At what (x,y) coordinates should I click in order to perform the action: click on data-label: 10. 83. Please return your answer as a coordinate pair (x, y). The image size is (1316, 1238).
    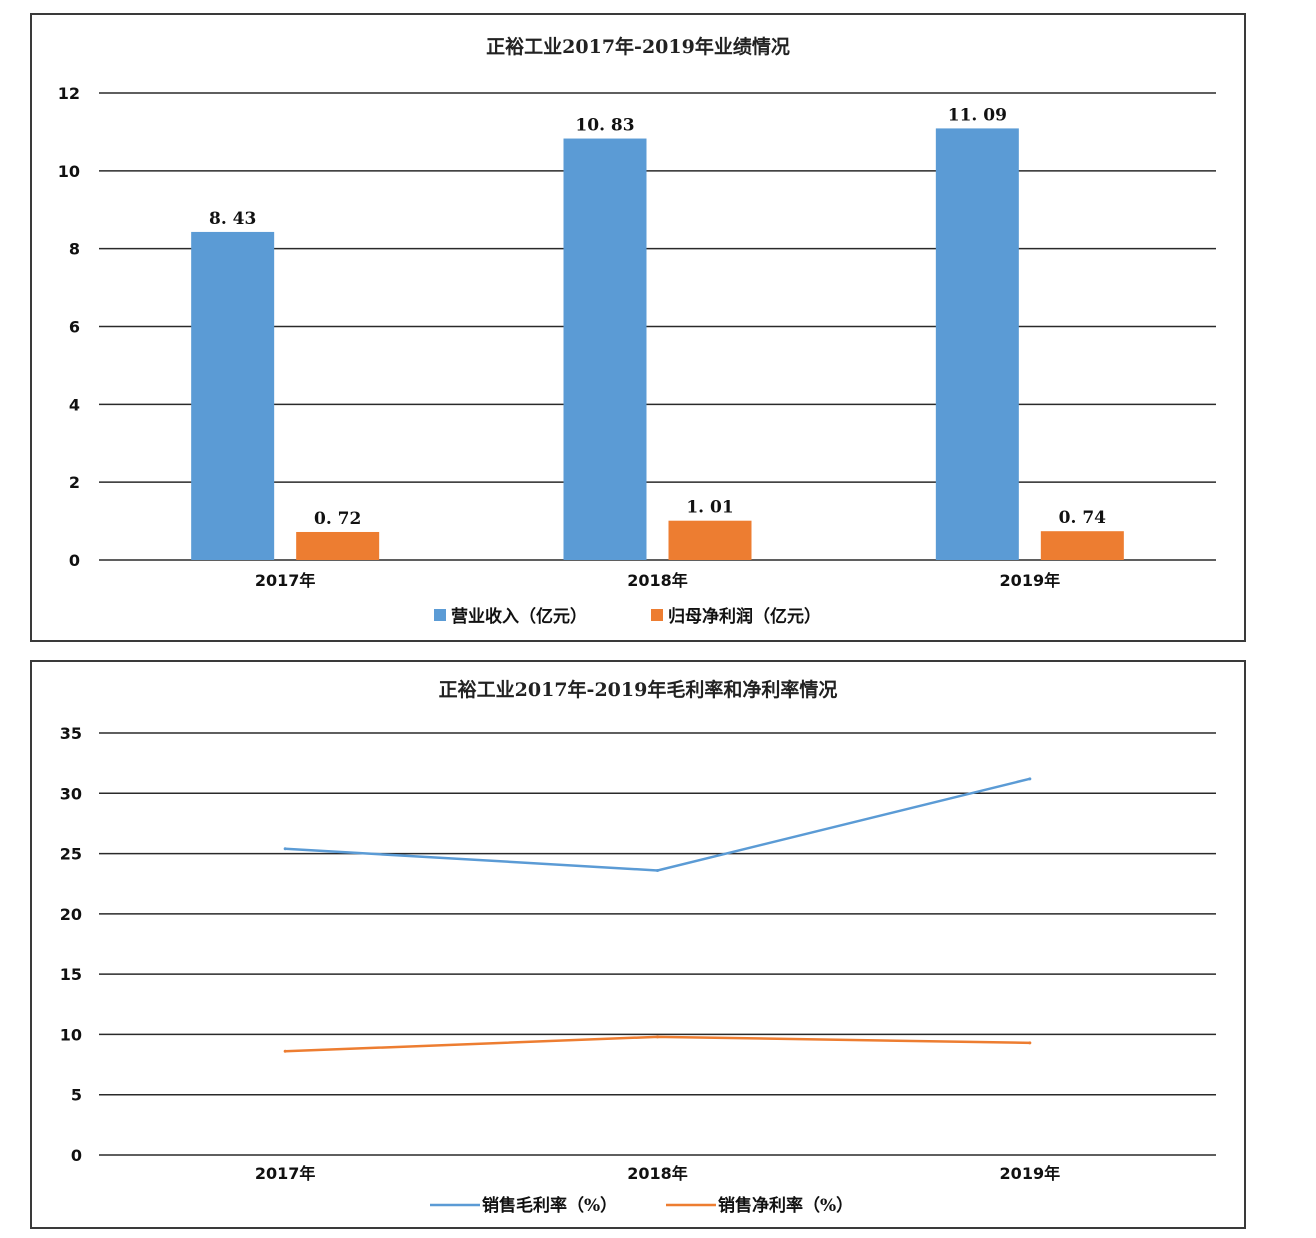
    Looking at the image, I should click on (604, 126).